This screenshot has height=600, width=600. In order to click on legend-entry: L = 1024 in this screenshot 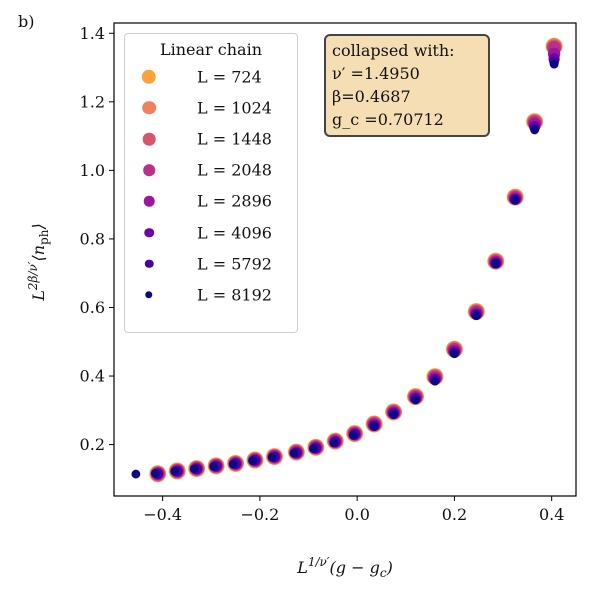, I will do `click(211, 107)`.